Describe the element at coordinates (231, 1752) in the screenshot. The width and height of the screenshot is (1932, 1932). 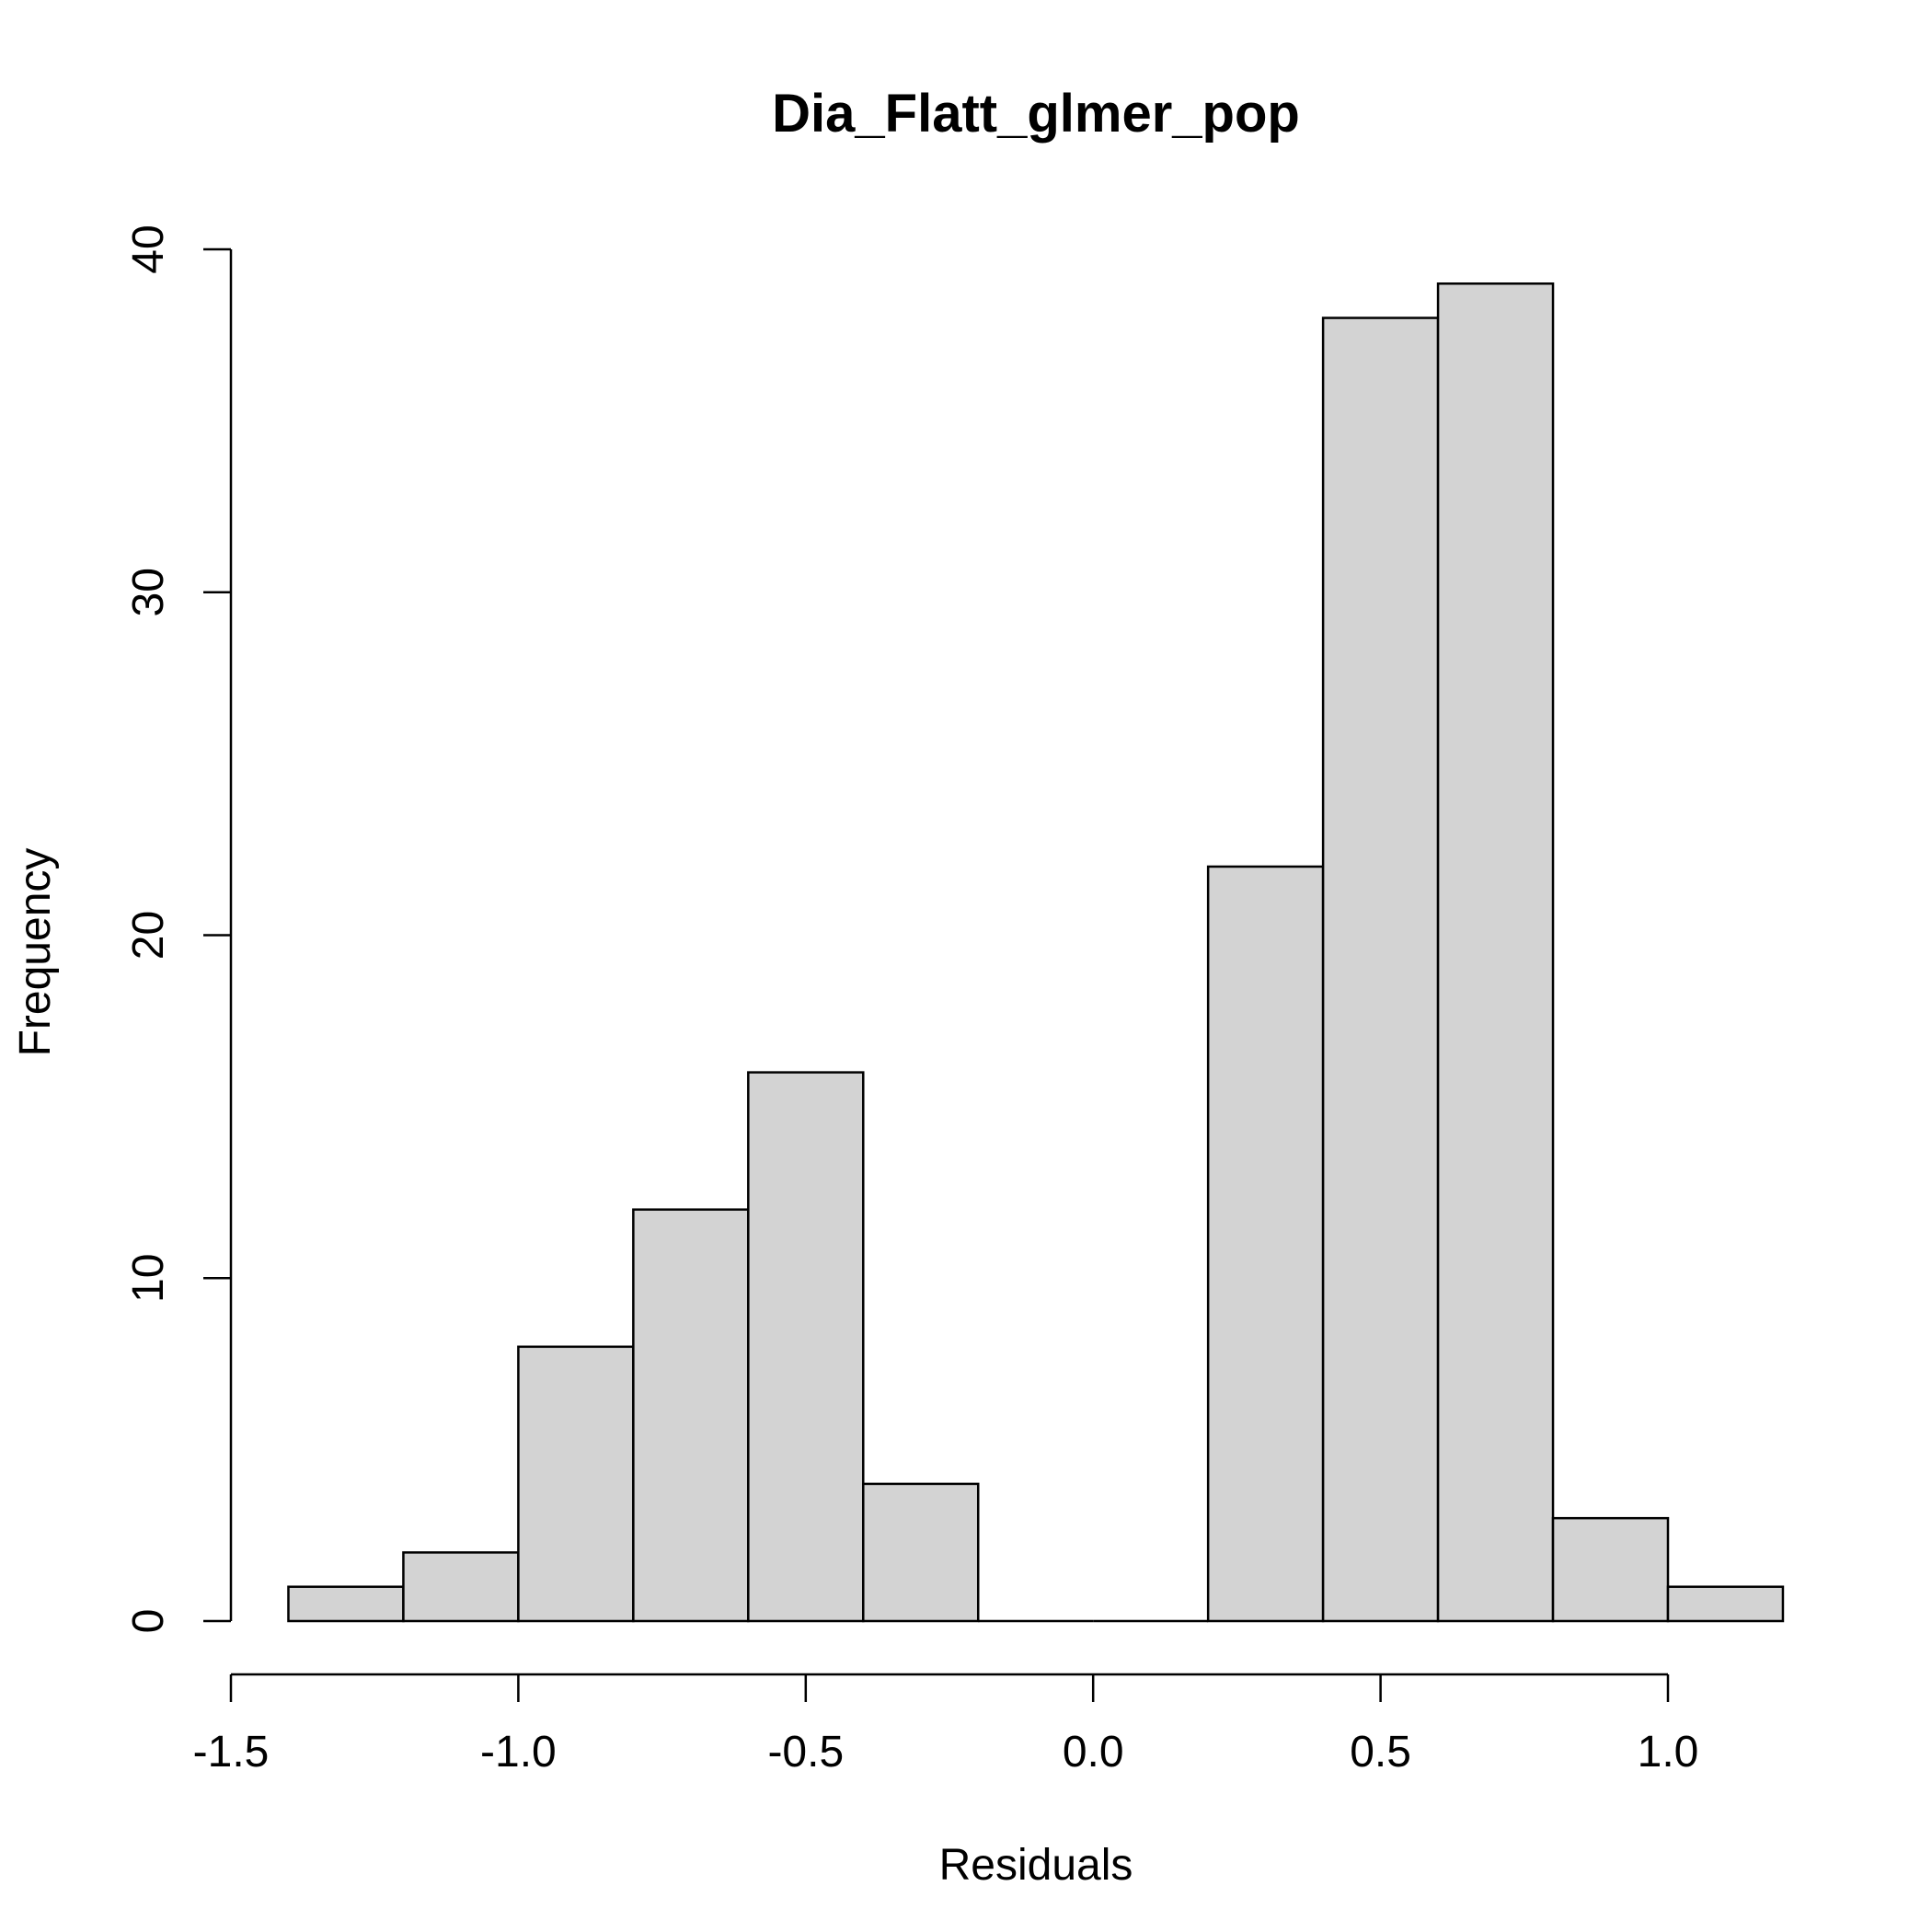
I see `x-tick-label: -1.5` at that location.